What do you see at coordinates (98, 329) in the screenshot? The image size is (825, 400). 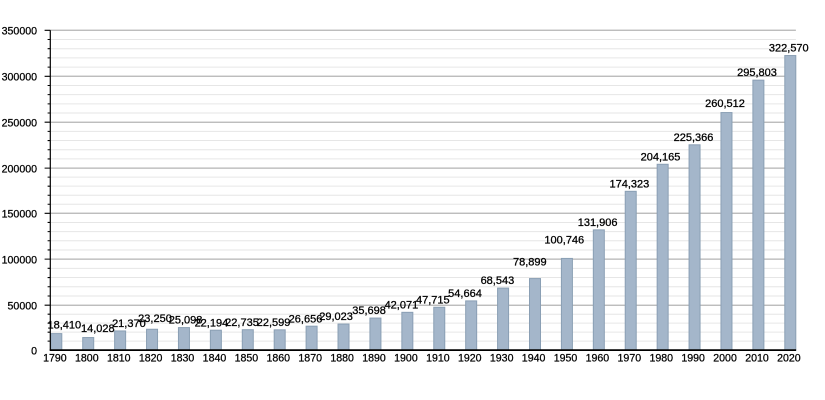 I see `svg-text: 14,028` at bounding box center [98, 329].